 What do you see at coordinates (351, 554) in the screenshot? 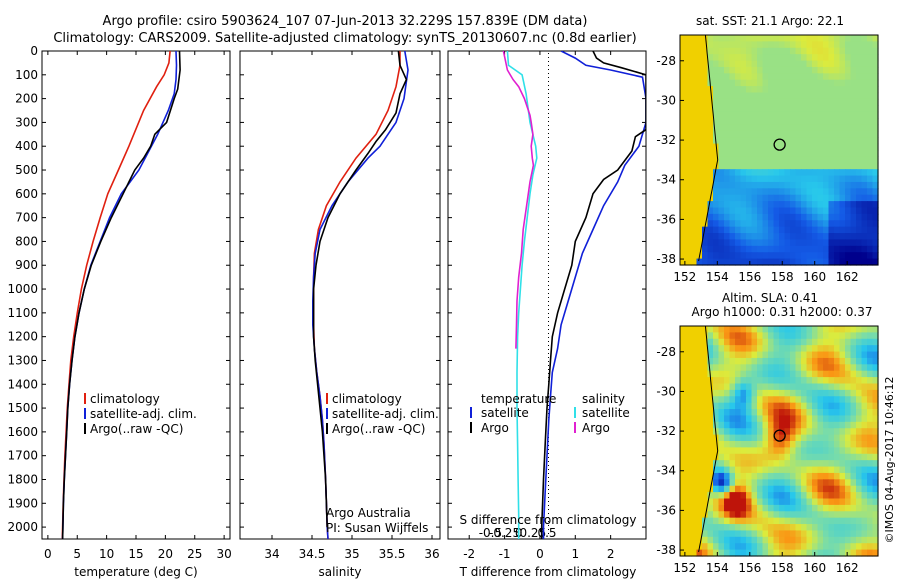
I see `x-tick-label: 35` at bounding box center [351, 554].